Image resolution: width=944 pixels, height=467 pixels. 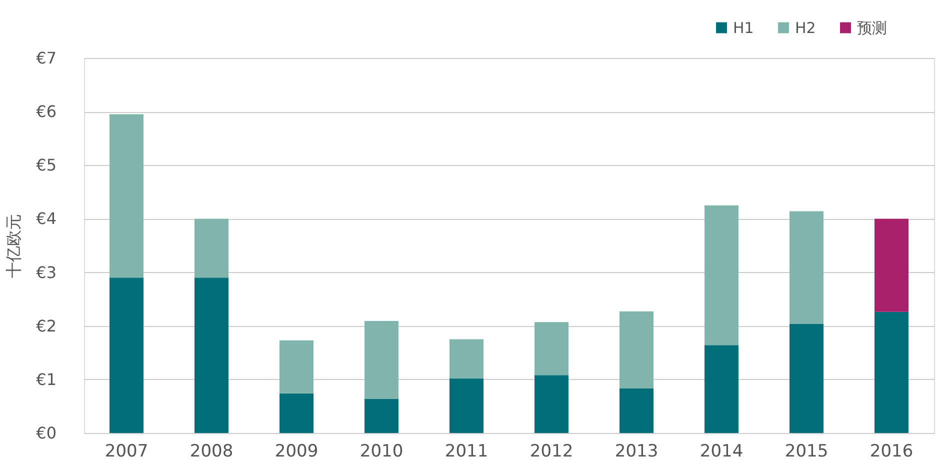 I want to click on x-tick-label: 2008, so click(x=212, y=452).